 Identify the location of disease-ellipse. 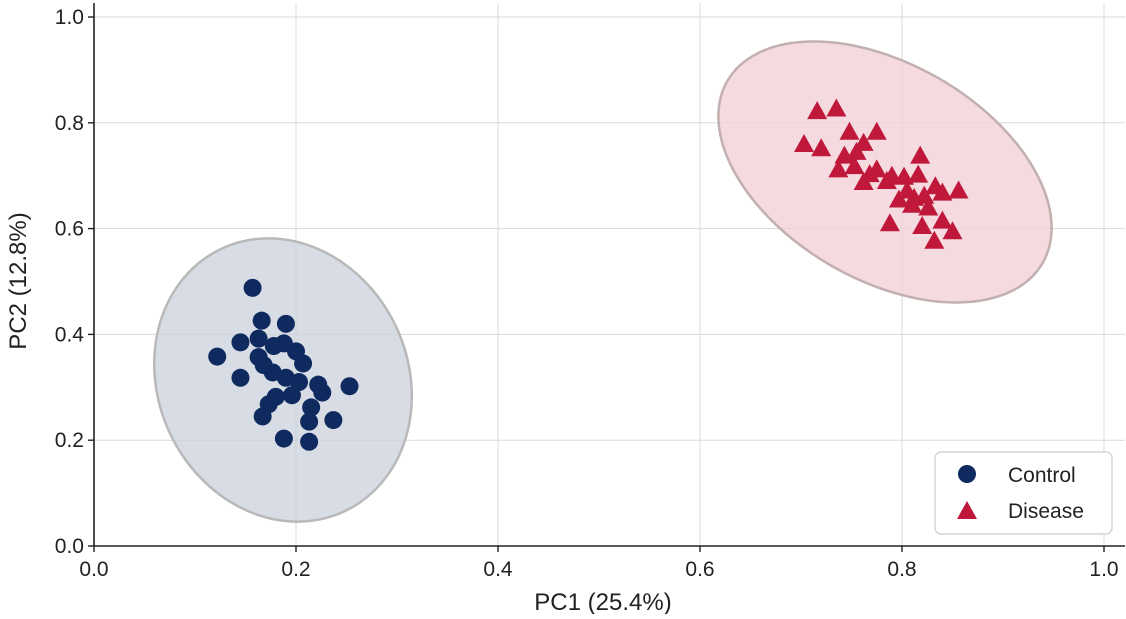
(885, 172).